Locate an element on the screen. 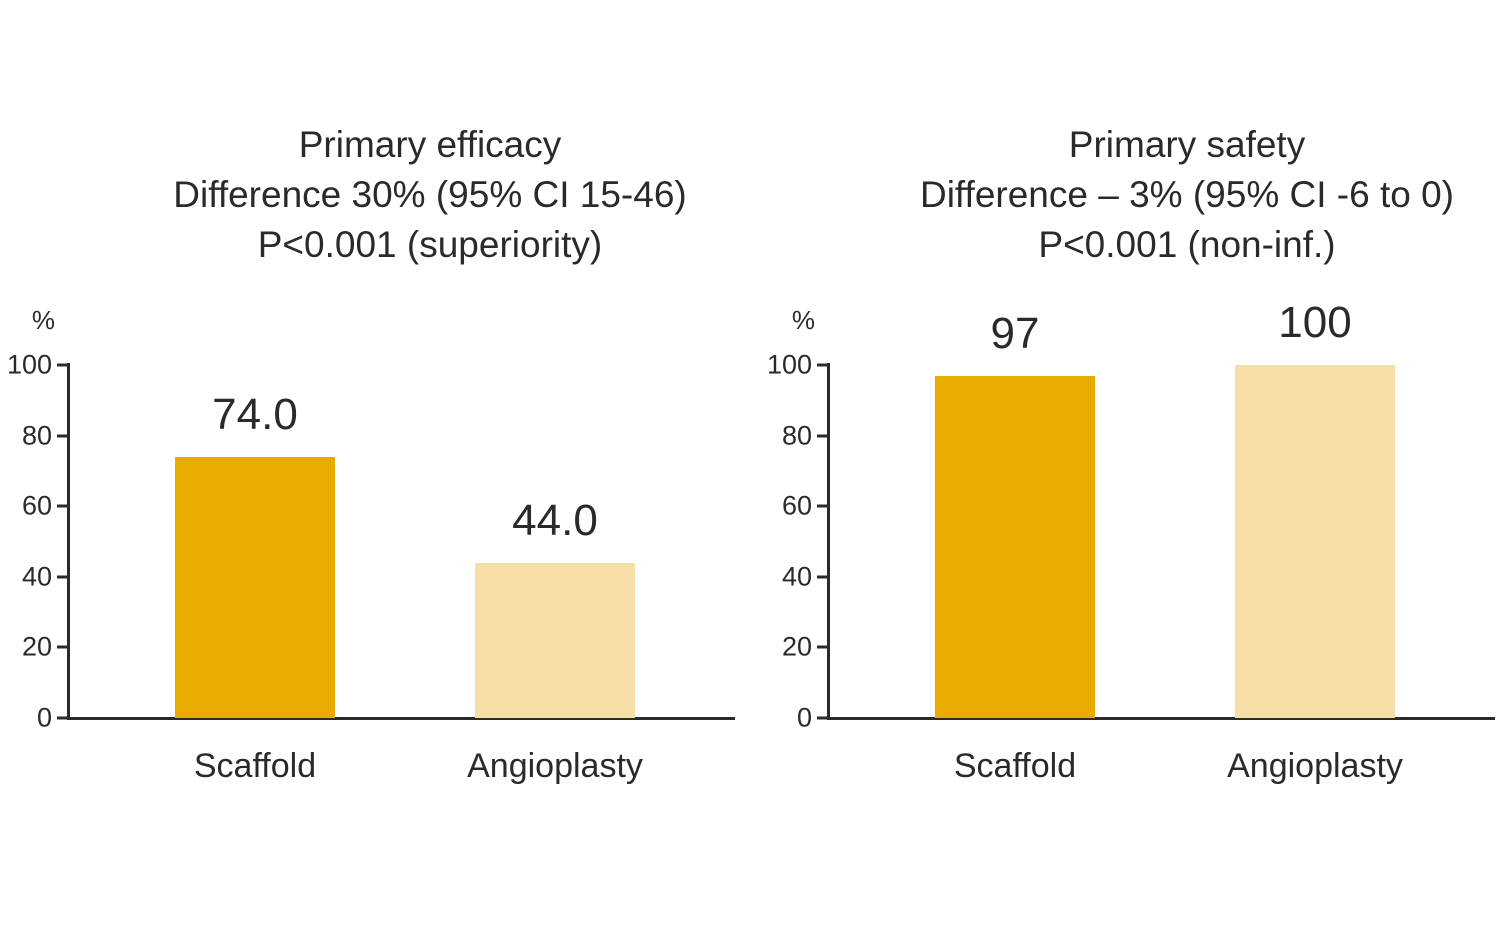 The width and height of the screenshot is (1512, 945). chart-title-line-1: Primary safety is located at coordinates (1187, 144).